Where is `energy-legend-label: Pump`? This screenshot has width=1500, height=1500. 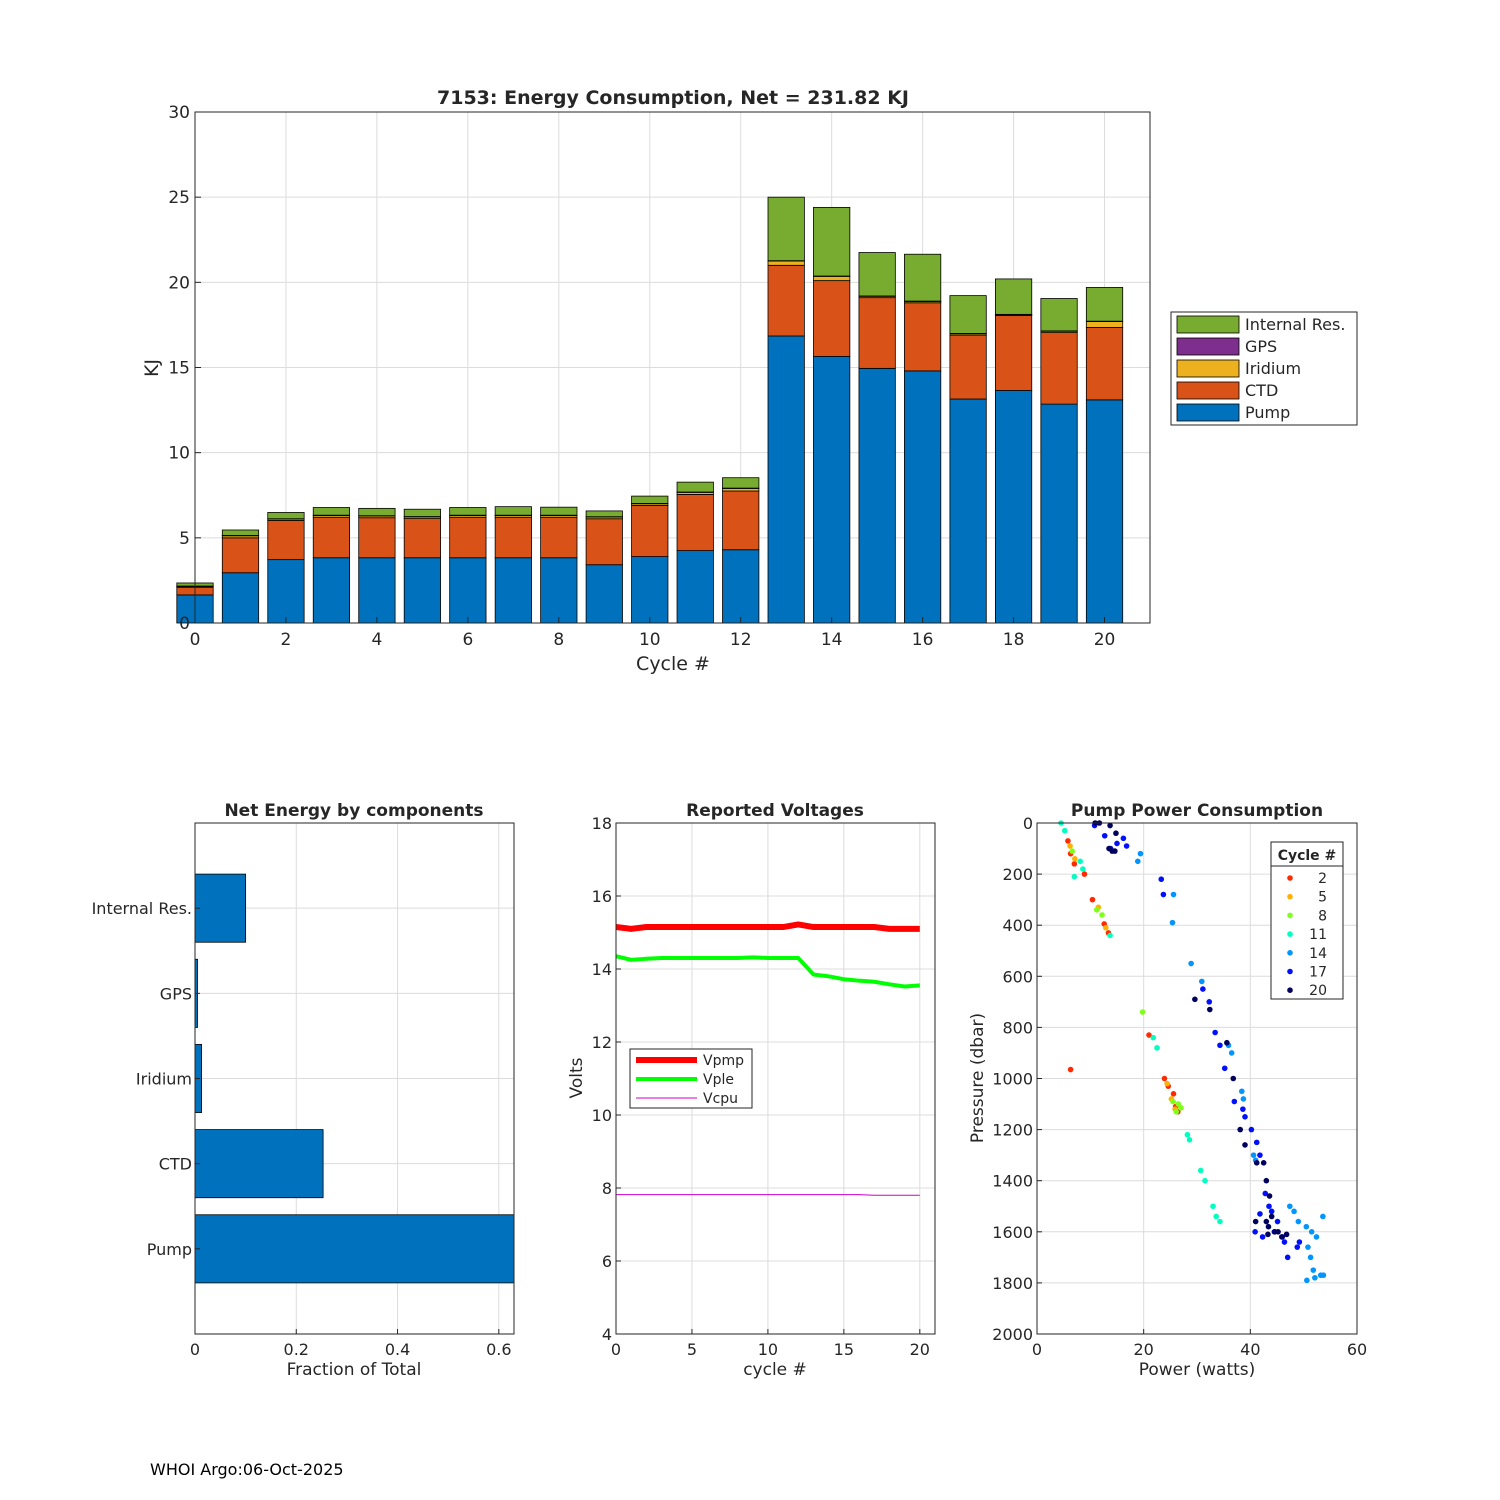
energy-legend-label: Pump is located at coordinates (1267, 412).